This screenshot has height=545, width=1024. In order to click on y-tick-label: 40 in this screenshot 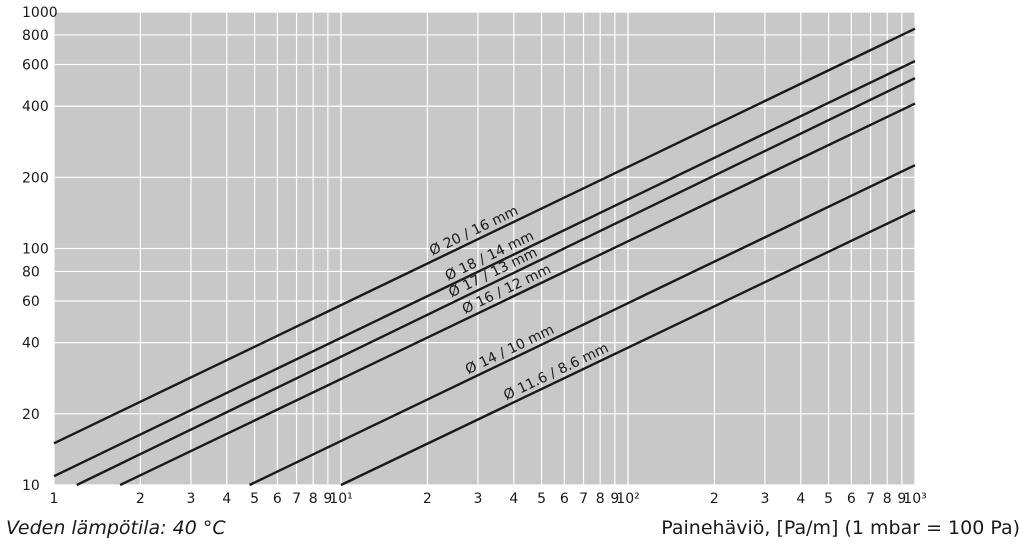, I will do `click(31, 344)`.